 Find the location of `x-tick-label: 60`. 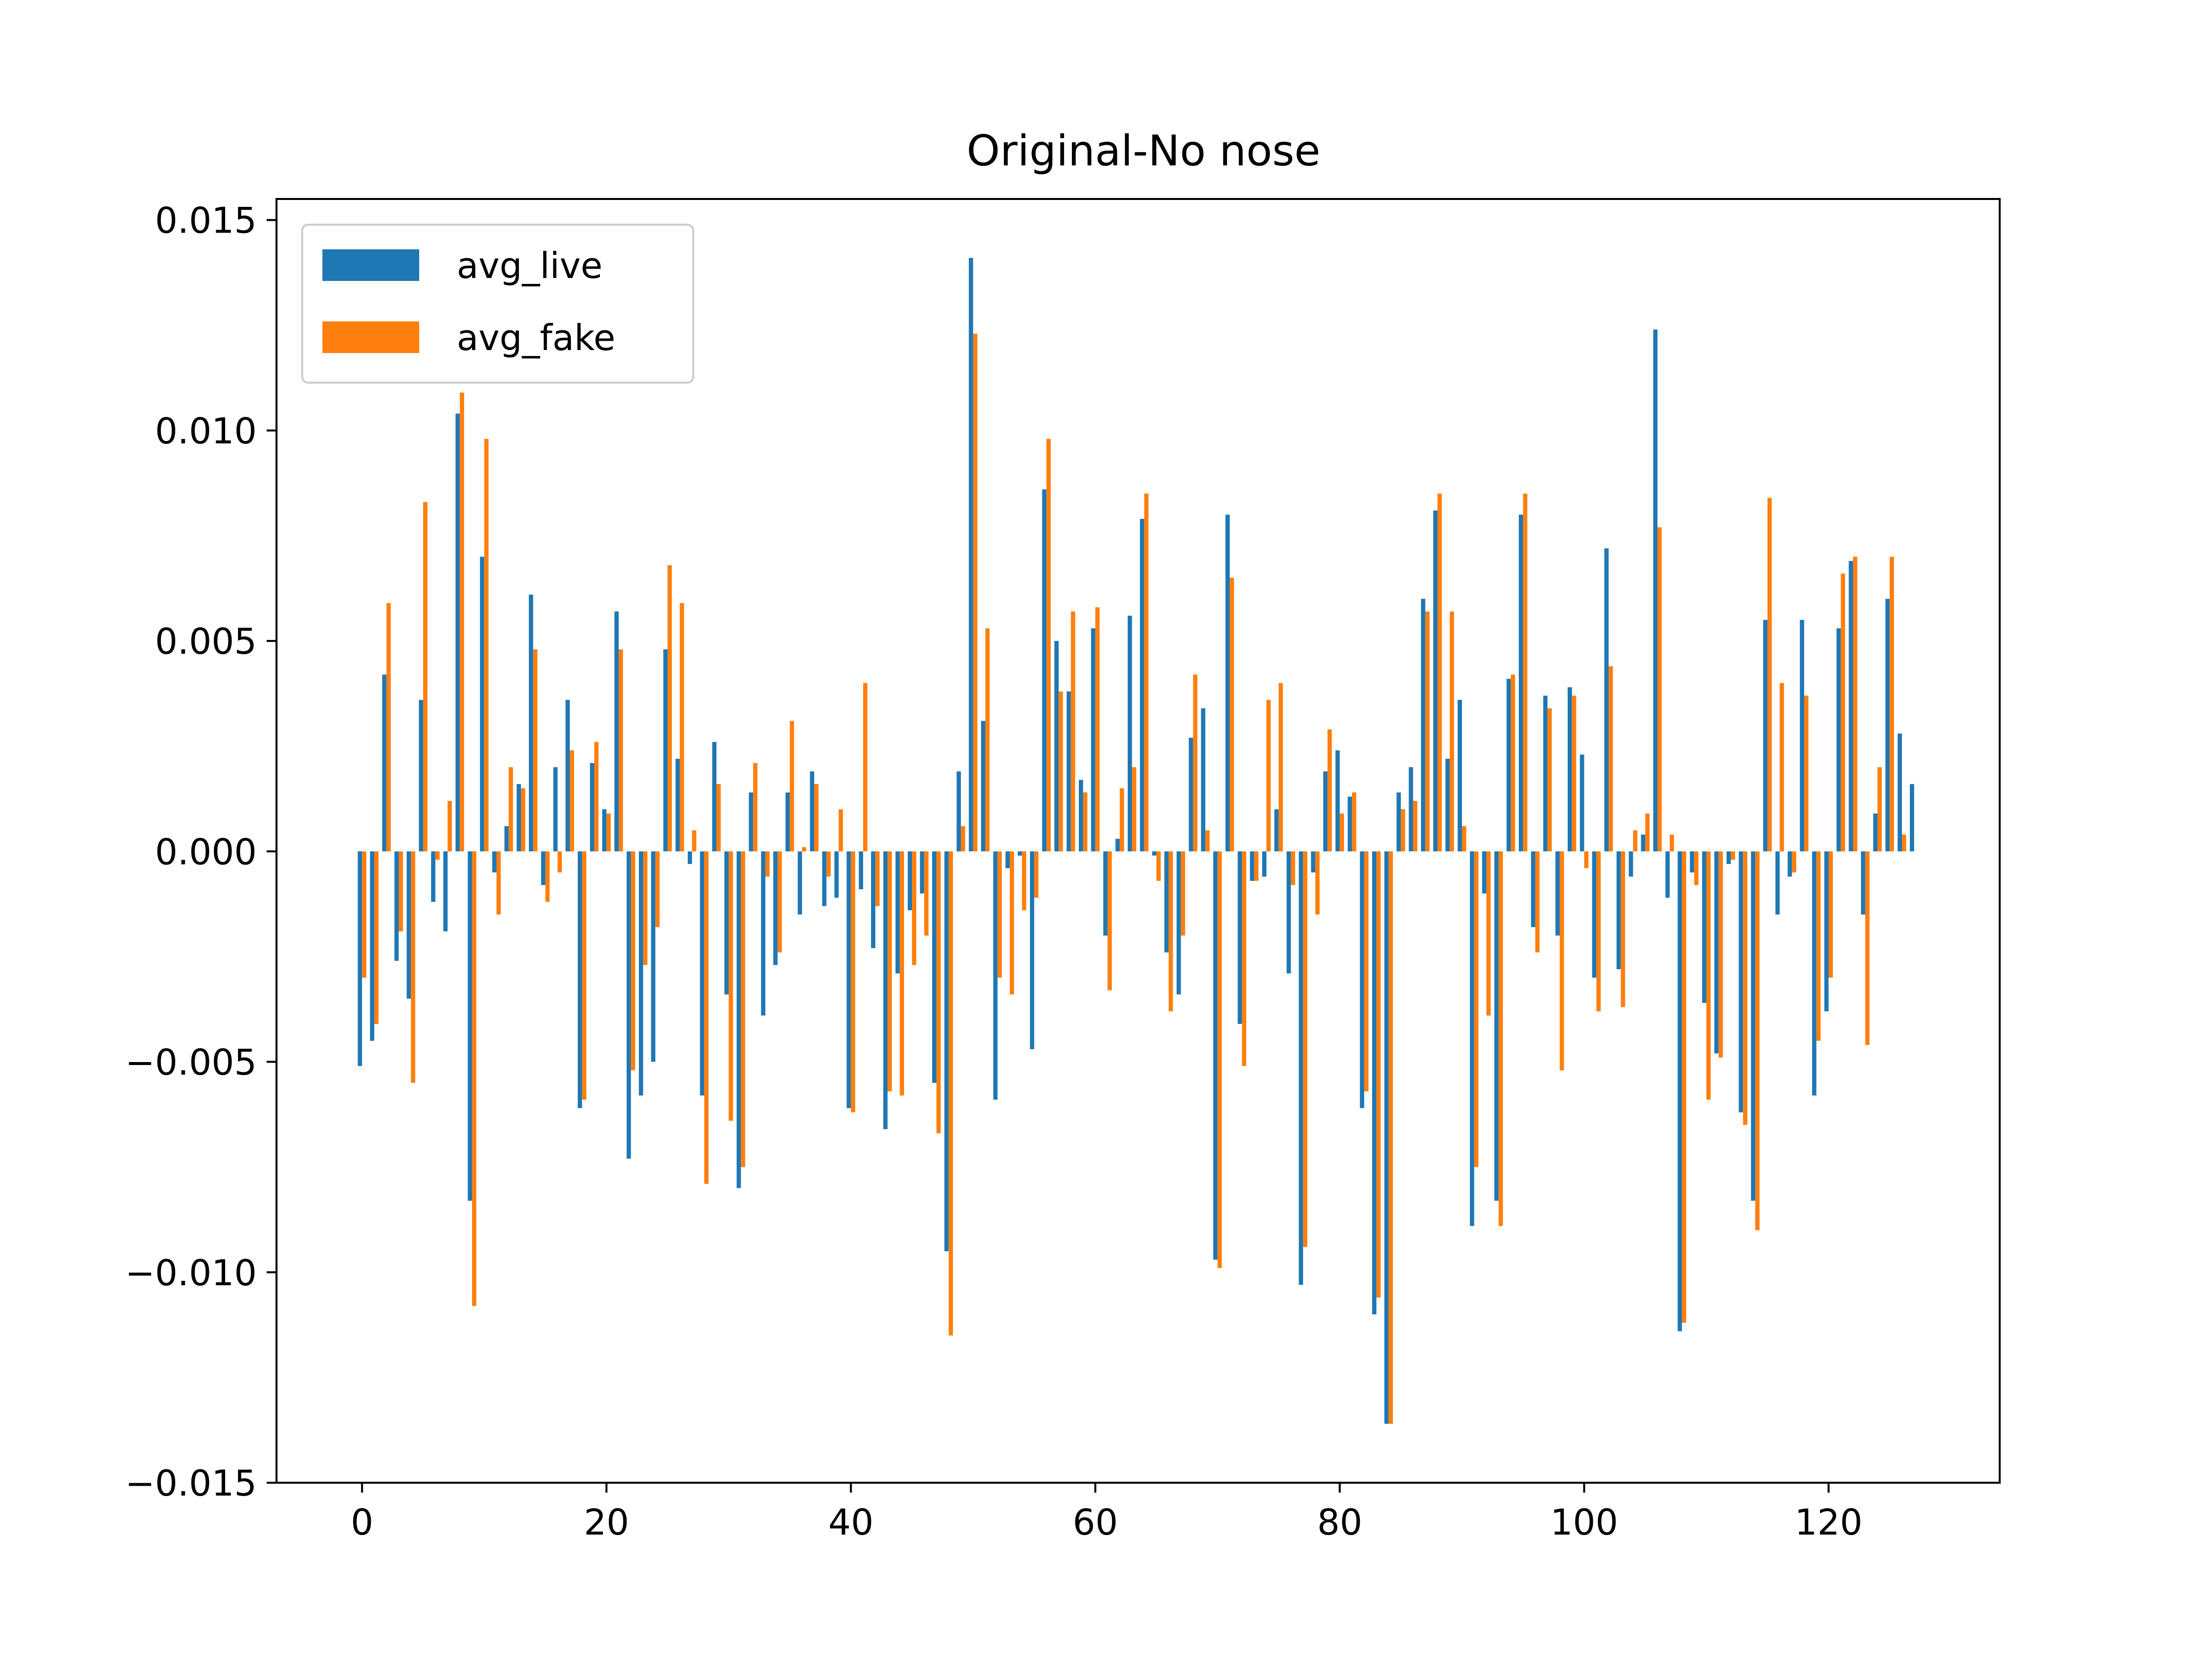

x-tick-label: 60 is located at coordinates (1095, 1522).